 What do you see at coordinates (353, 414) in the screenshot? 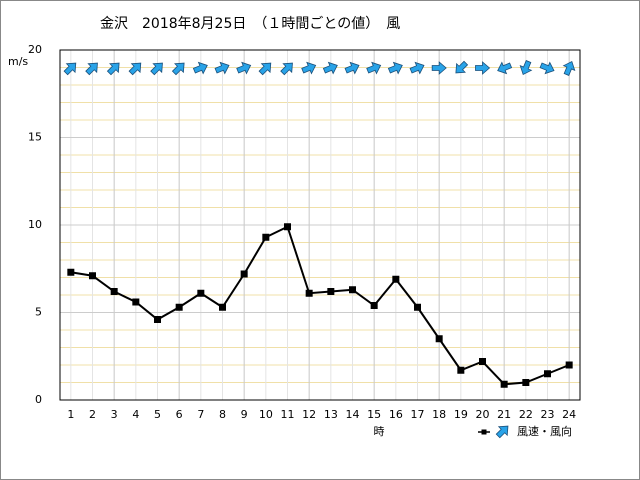
I see `x-tick-label: 14` at bounding box center [353, 414].